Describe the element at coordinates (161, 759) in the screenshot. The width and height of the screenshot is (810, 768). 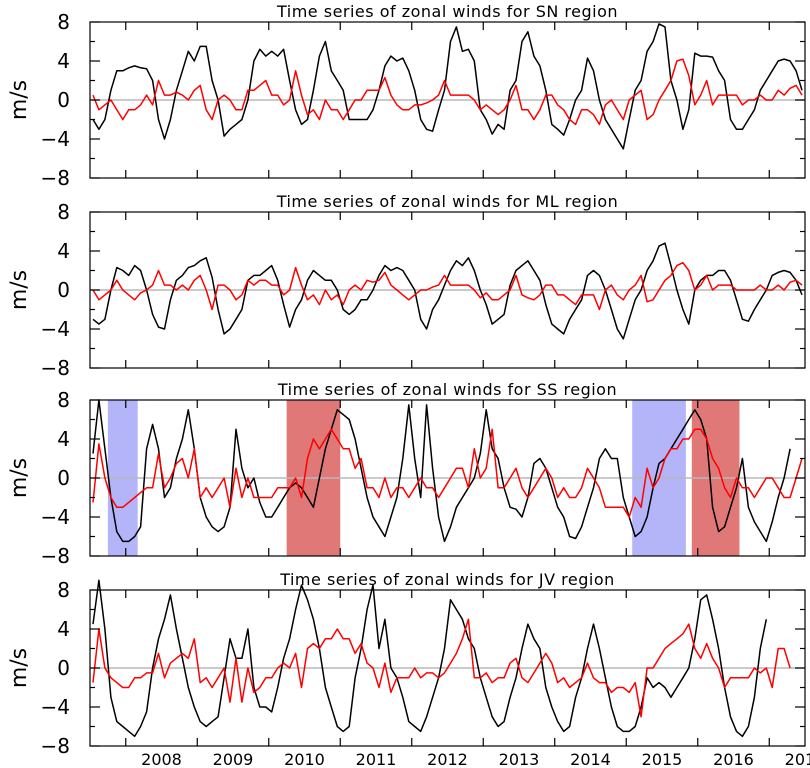
I see `x-tick-label: 2008` at that location.